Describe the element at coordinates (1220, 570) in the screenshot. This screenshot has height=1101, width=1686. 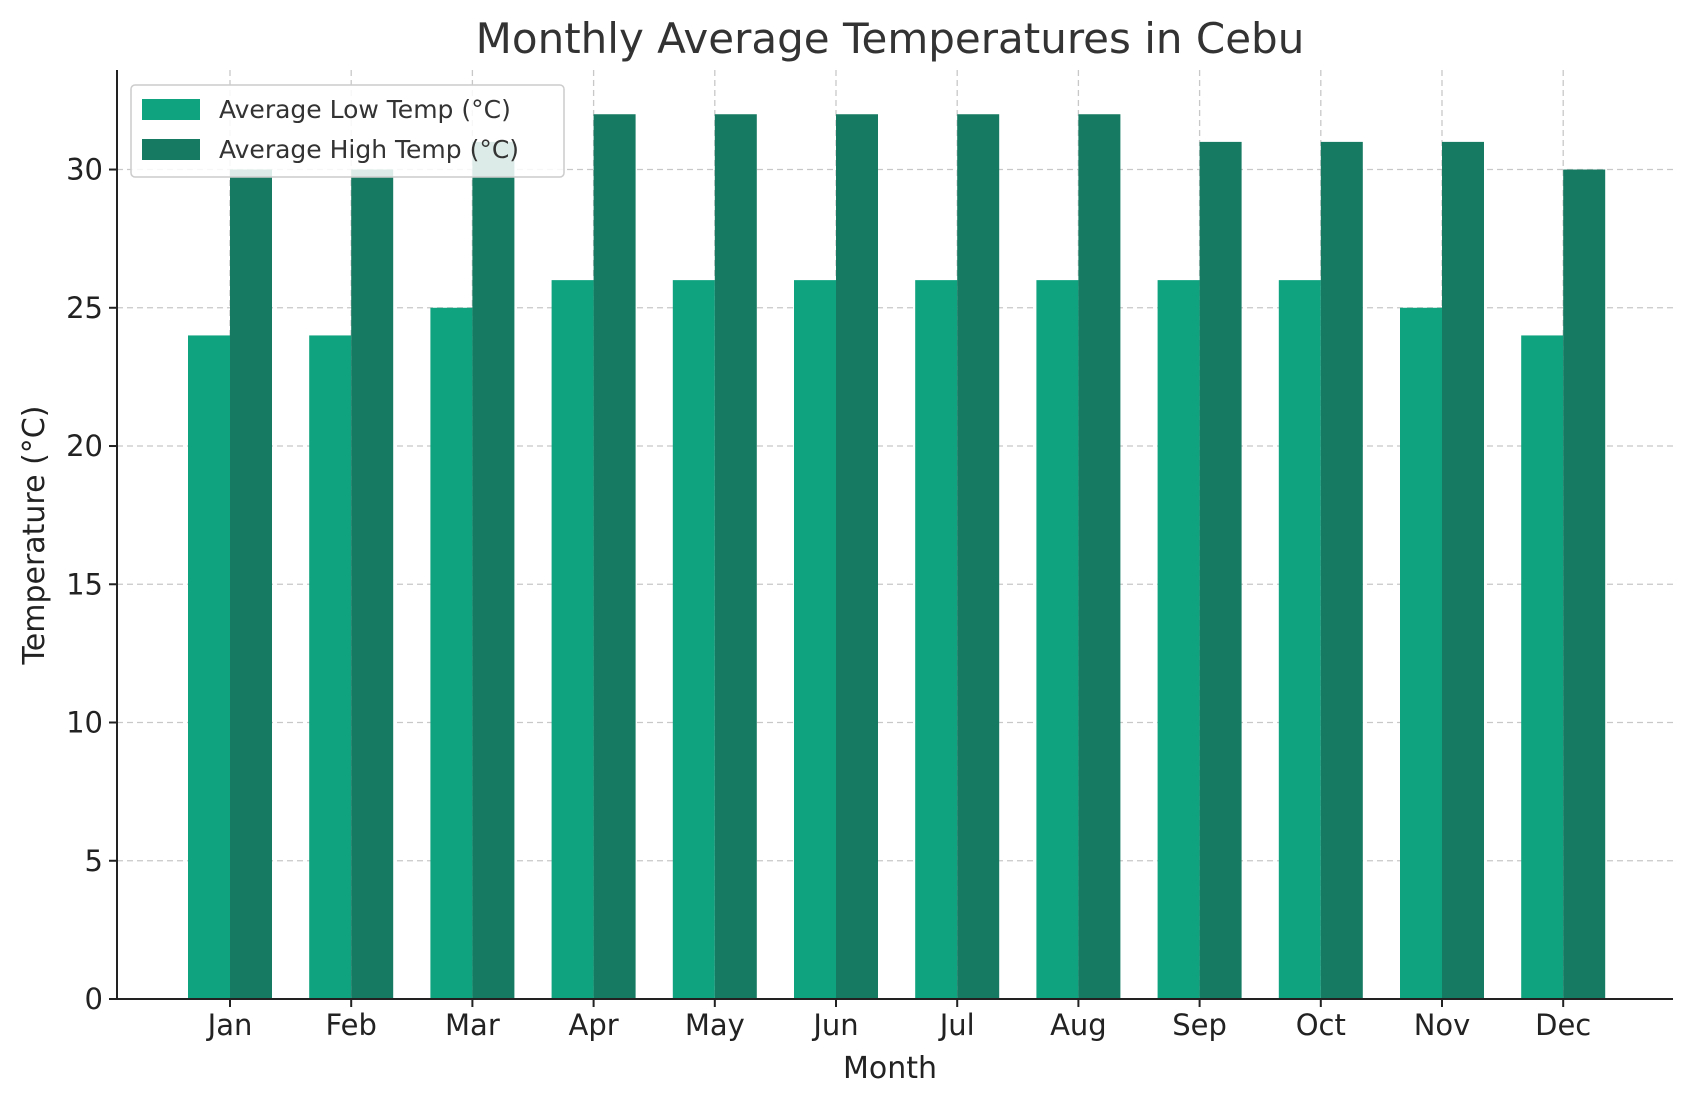
I see `bar-high-sep` at that location.